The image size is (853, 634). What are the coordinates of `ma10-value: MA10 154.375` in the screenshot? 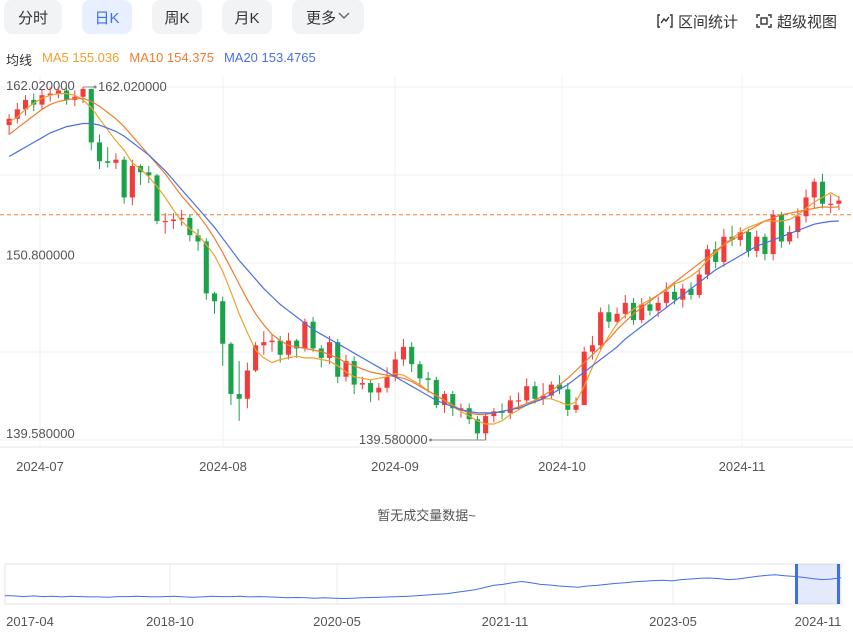 It's located at (171, 57).